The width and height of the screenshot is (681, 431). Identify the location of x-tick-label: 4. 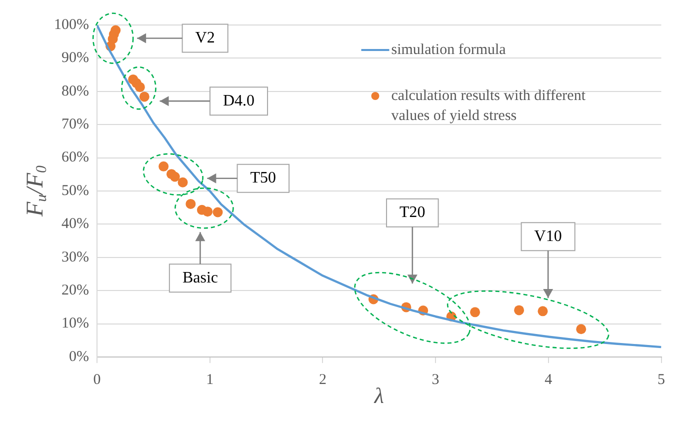
(548, 380).